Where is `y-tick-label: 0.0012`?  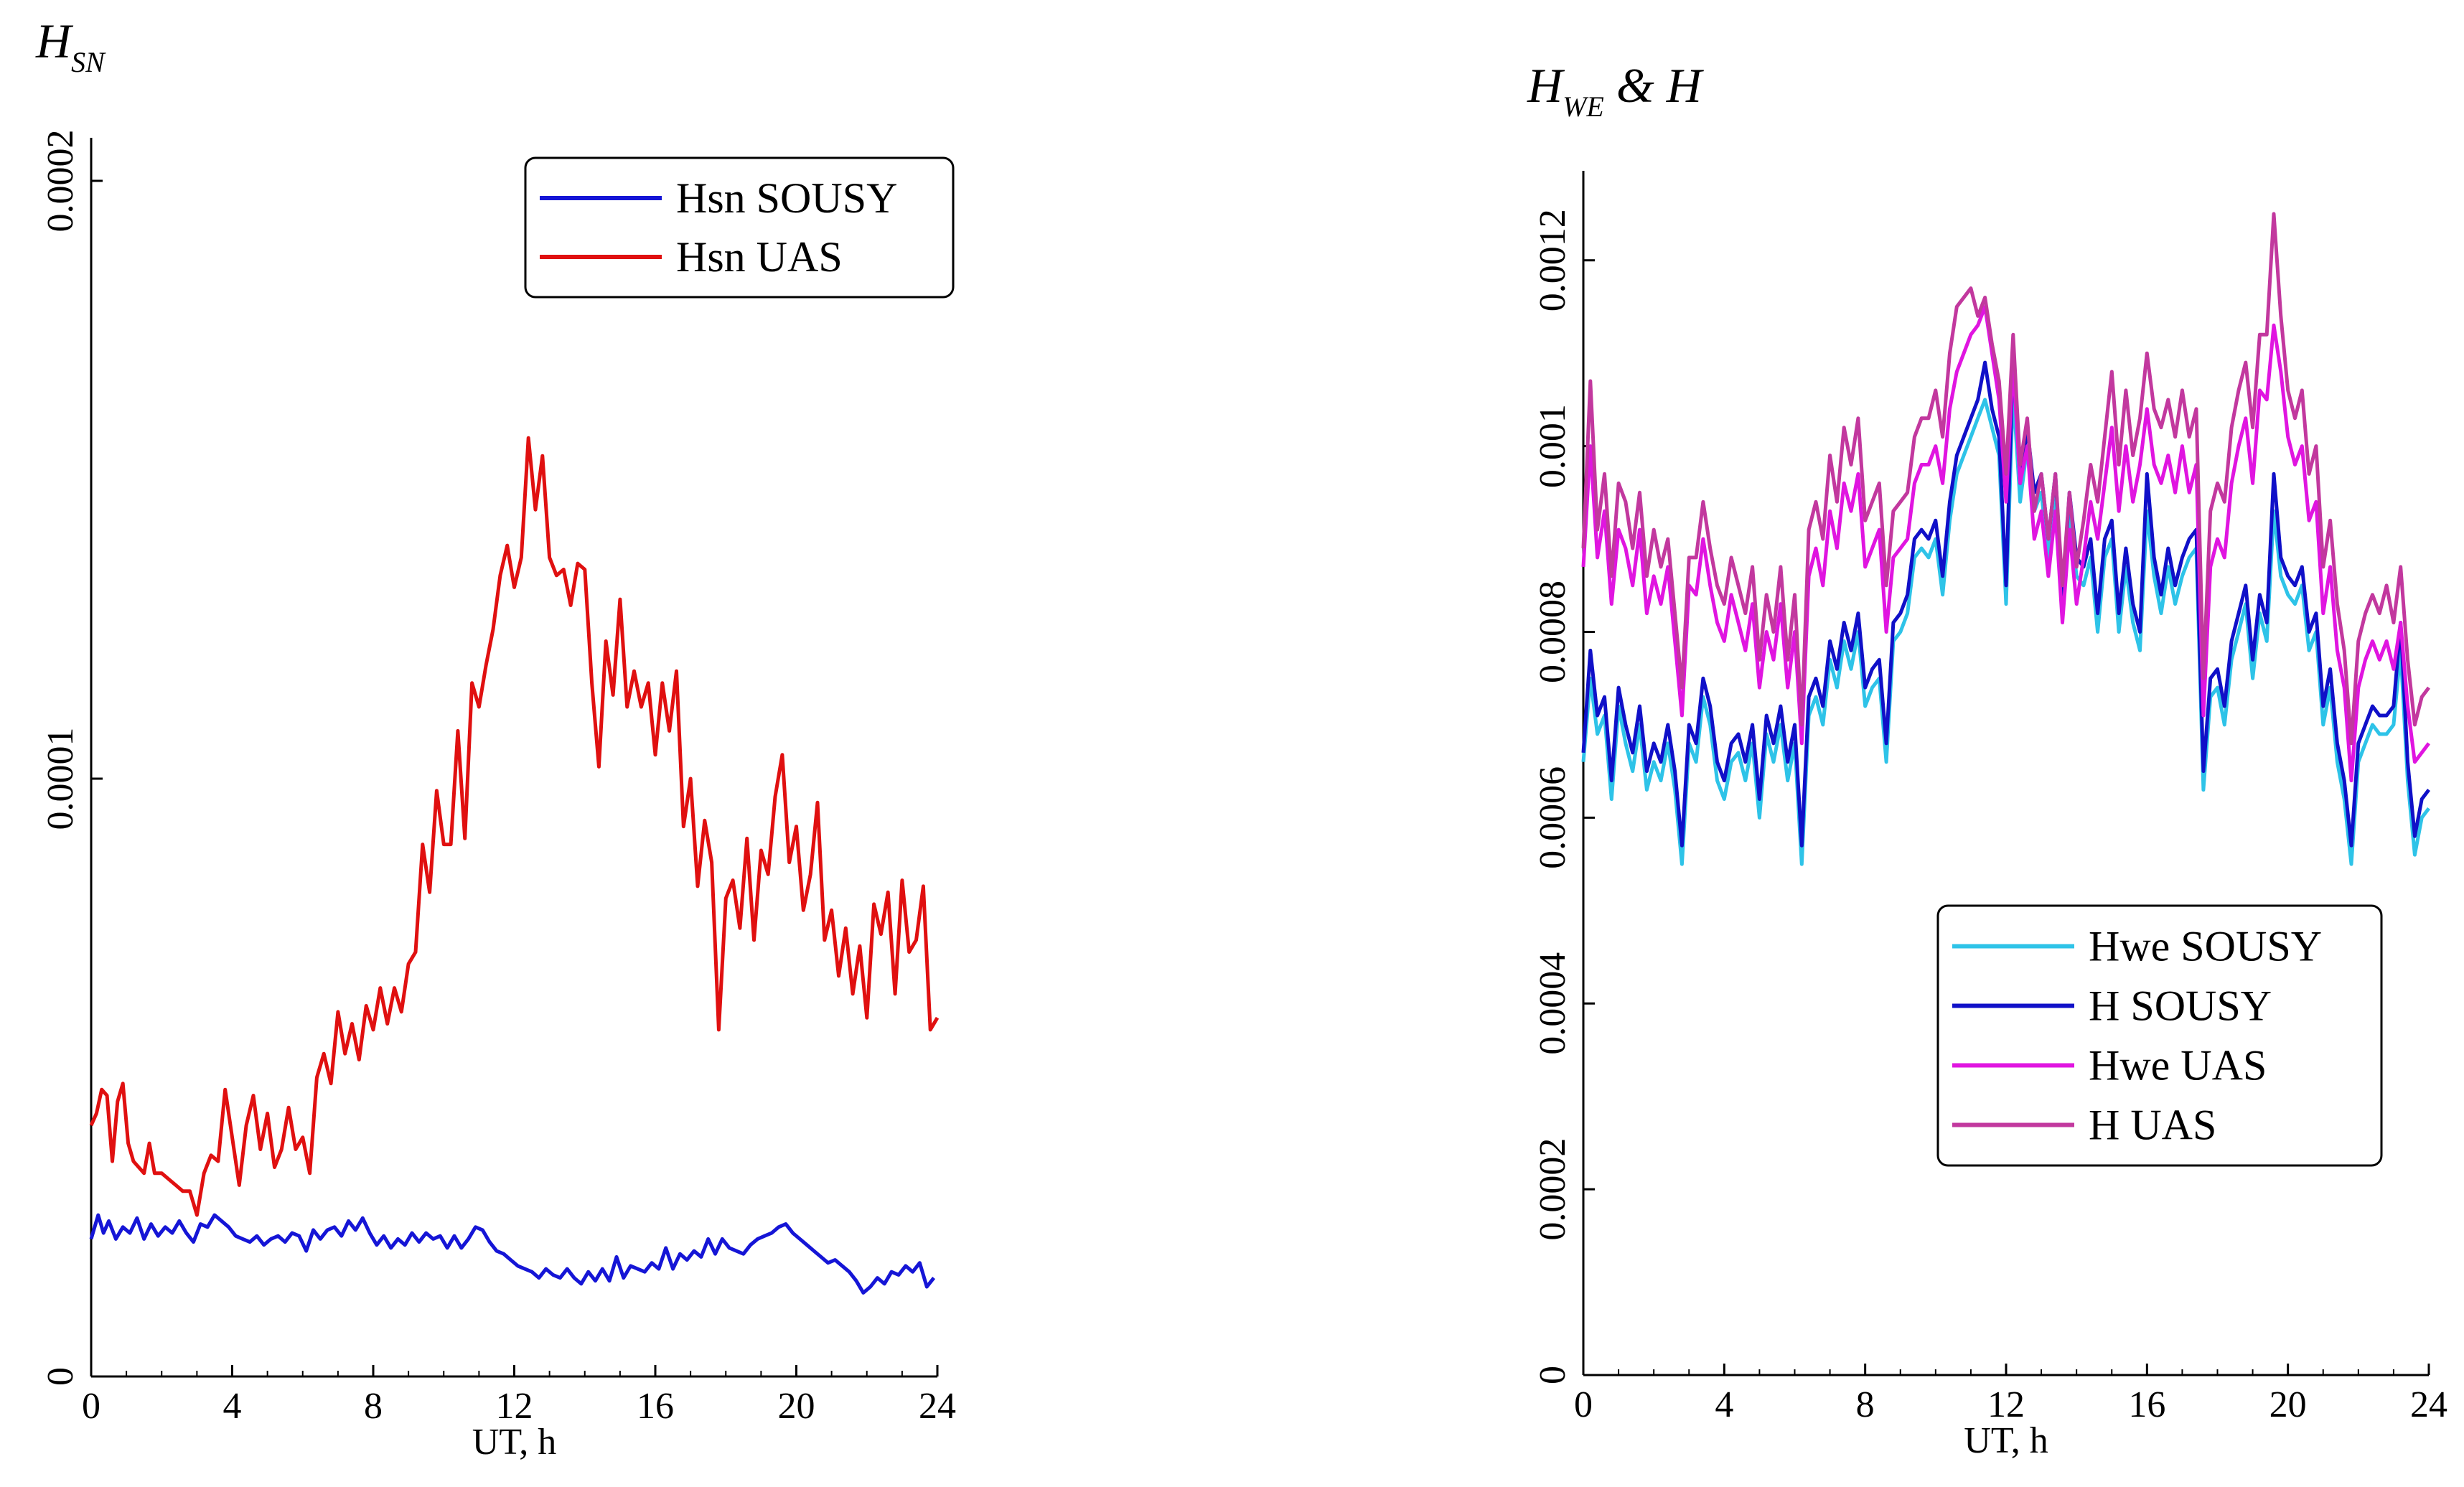
y-tick-label: 0.0012 is located at coordinates (1552, 260).